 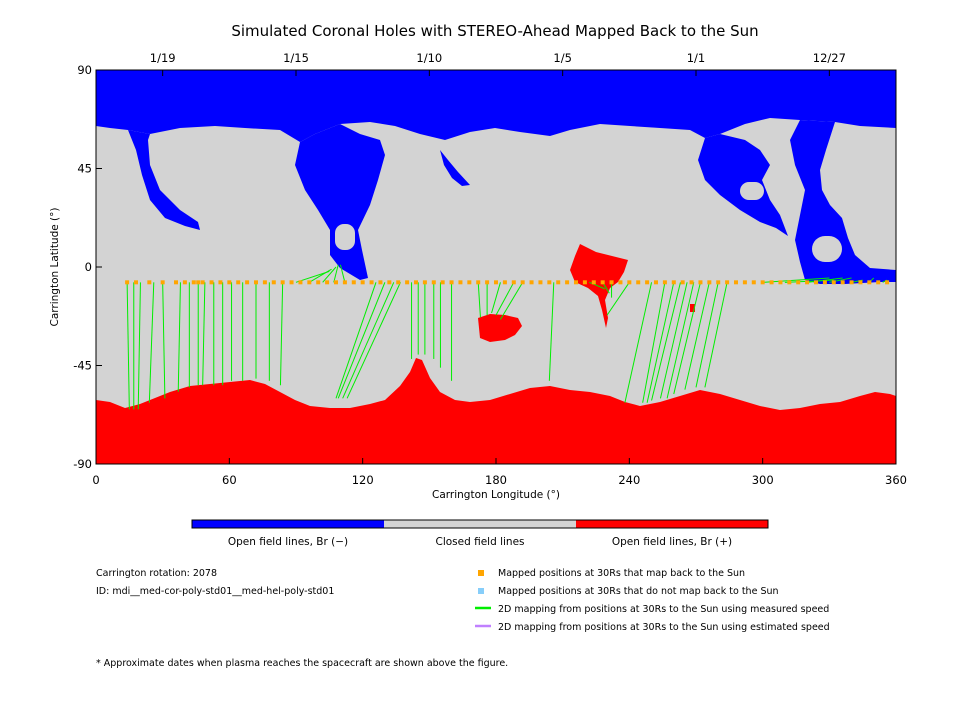 What do you see at coordinates (672, 542) in the screenshot?
I see `colorbar-label-positive: Open field lines, Br (+)` at bounding box center [672, 542].